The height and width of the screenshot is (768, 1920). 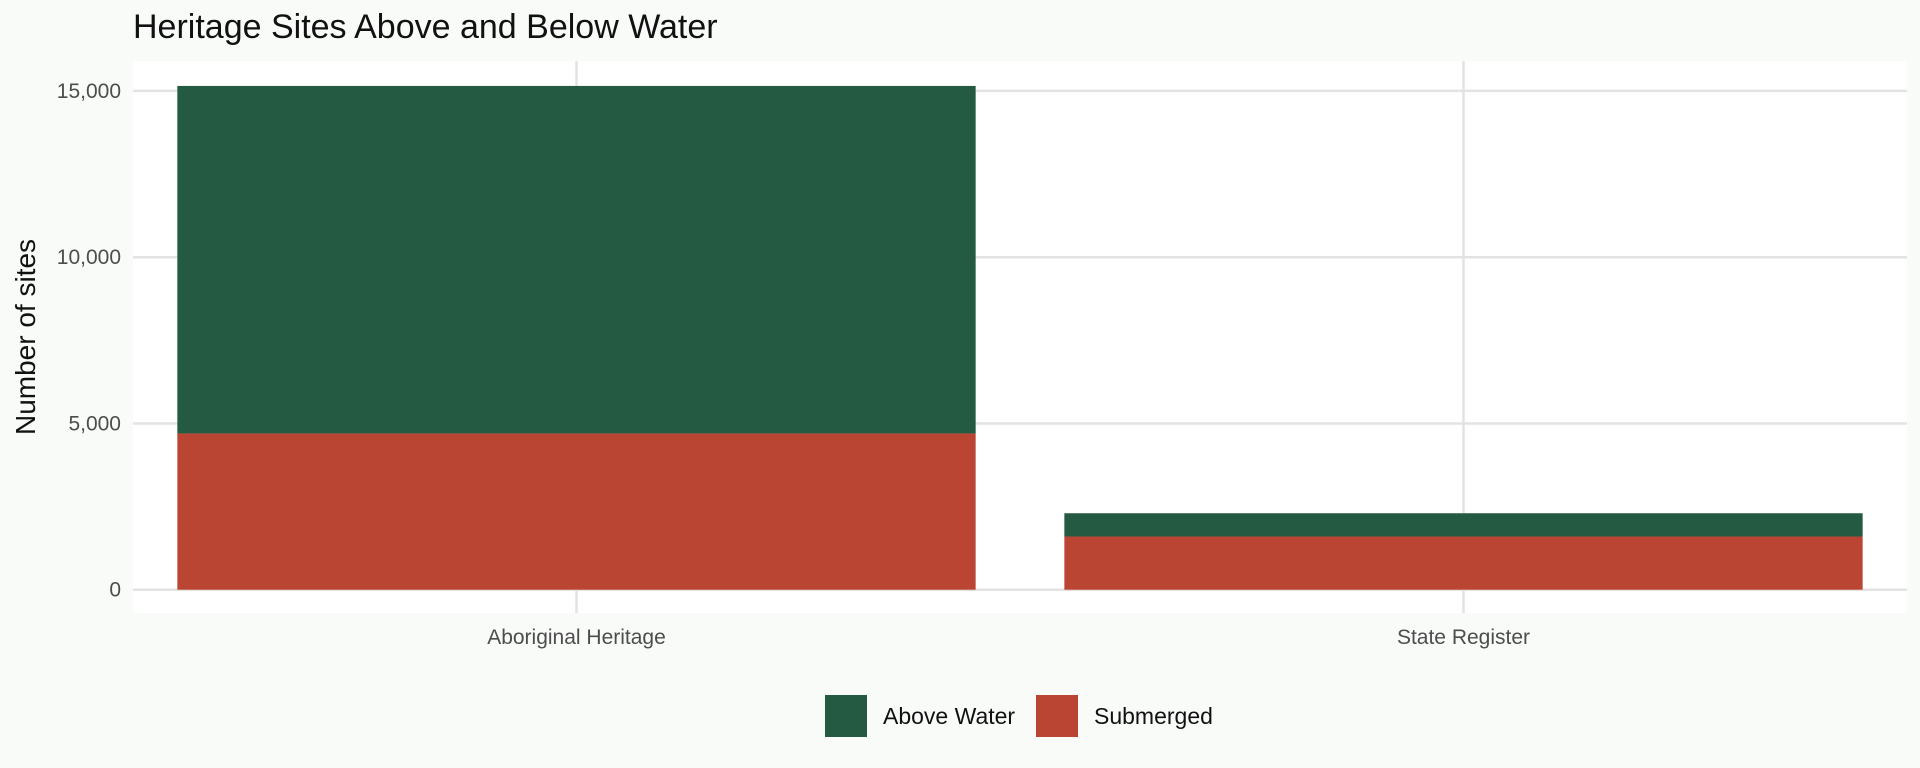 I want to click on legend-label-submerged: Submerged, so click(x=1153, y=716).